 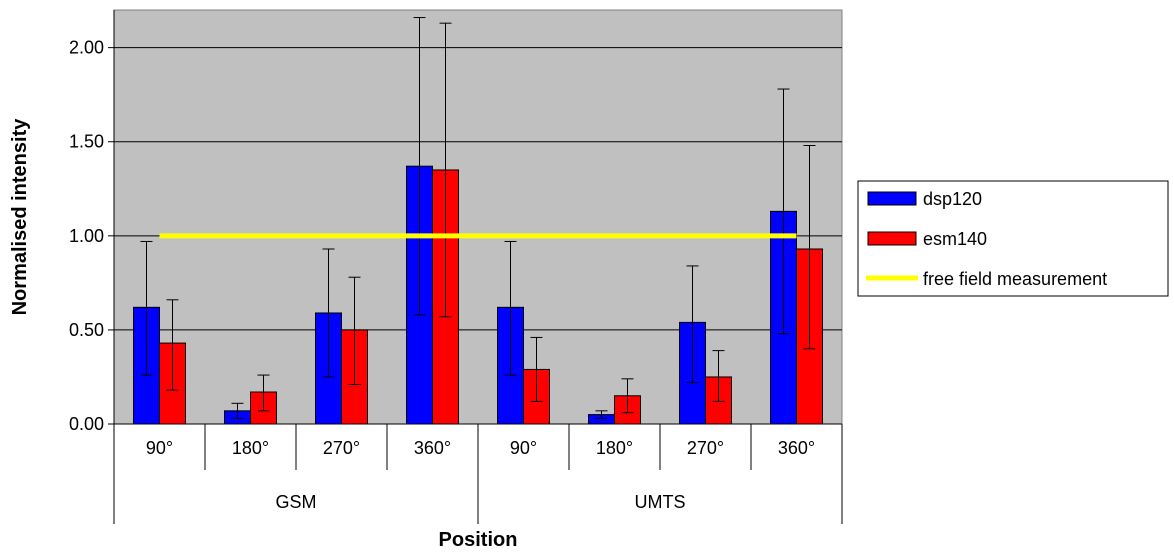 I want to click on y-tick-label: 1.00, so click(x=86, y=236).